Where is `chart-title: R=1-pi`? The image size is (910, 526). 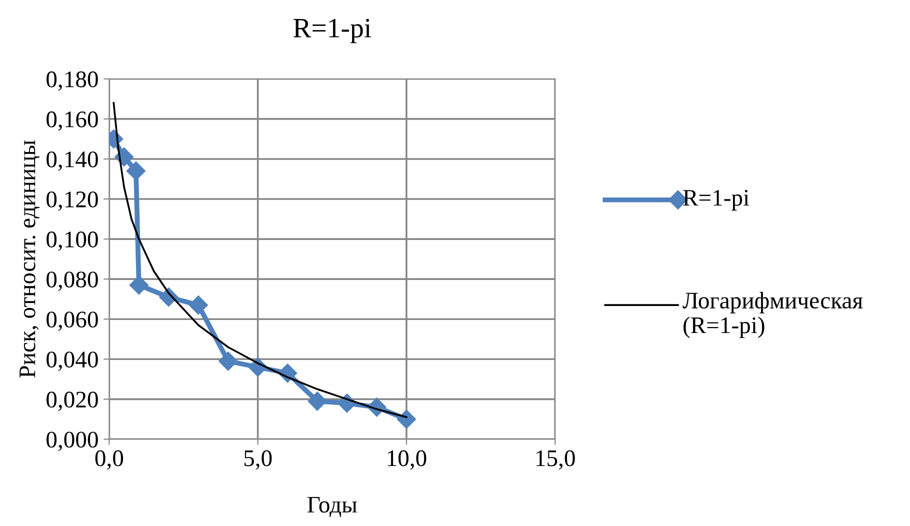
chart-title: R=1-pi is located at coordinates (332, 31).